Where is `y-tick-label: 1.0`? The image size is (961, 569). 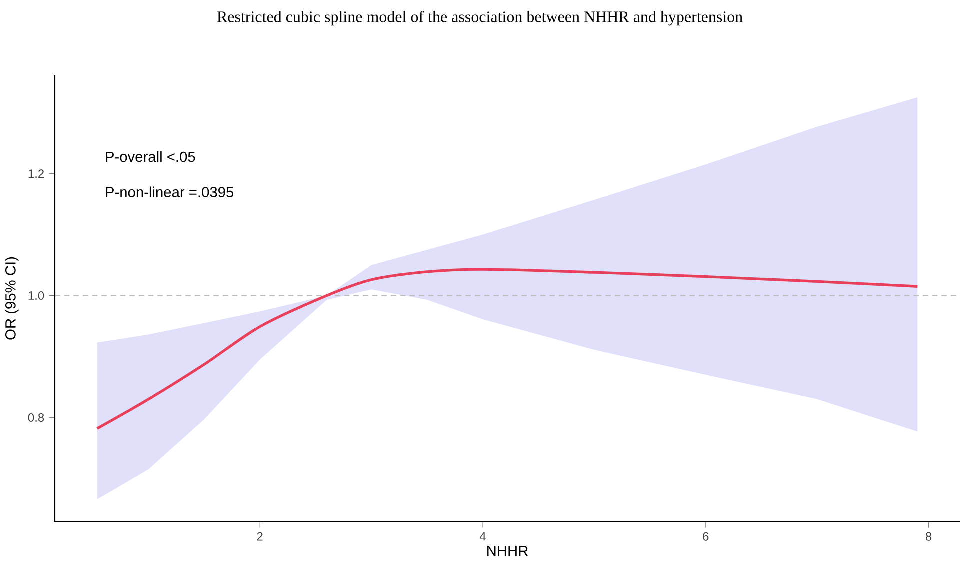 y-tick-label: 1.0 is located at coordinates (36, 296).